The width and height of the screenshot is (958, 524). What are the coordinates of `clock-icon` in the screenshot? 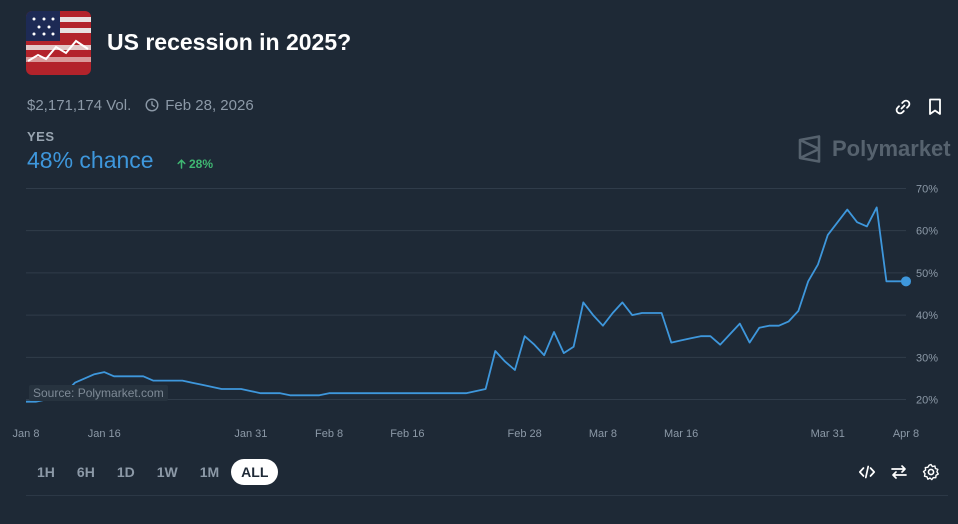 It's located at (152, 105).